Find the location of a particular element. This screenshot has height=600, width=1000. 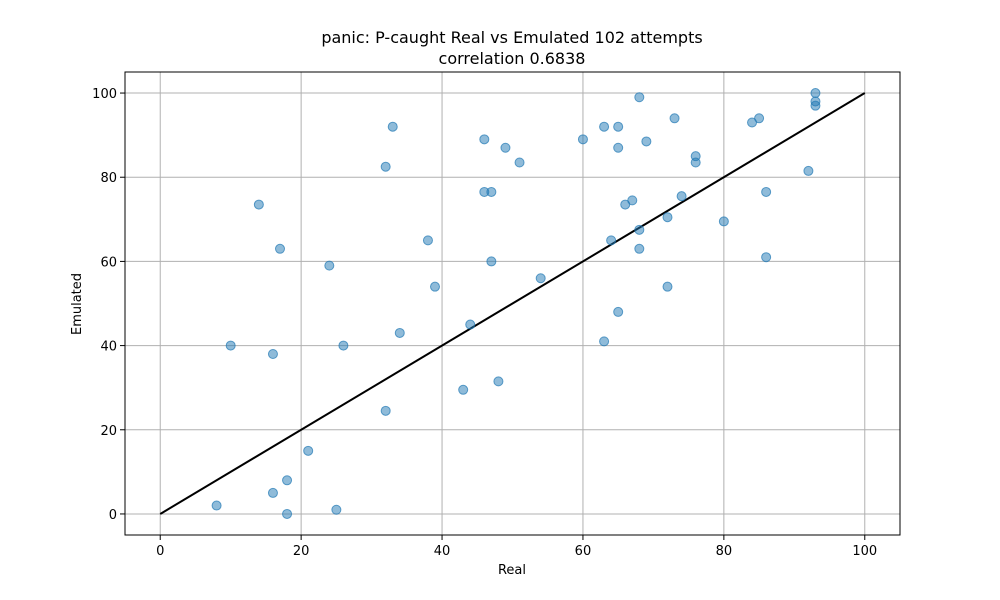

y-tick-label: 100 is located at coordinates (104, 94).